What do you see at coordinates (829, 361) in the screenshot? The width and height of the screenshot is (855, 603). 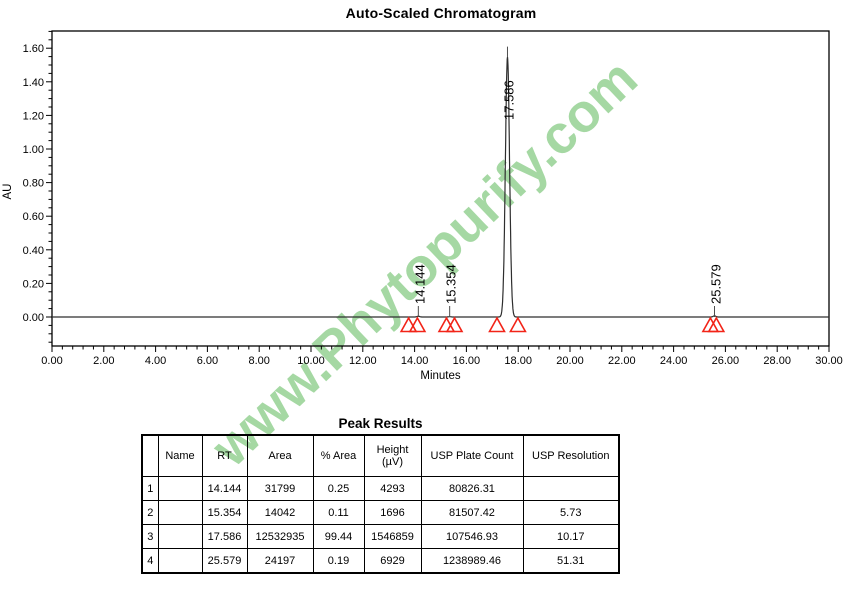 I see `x-tick-label: 30.00` at bounding box center [829, 361].